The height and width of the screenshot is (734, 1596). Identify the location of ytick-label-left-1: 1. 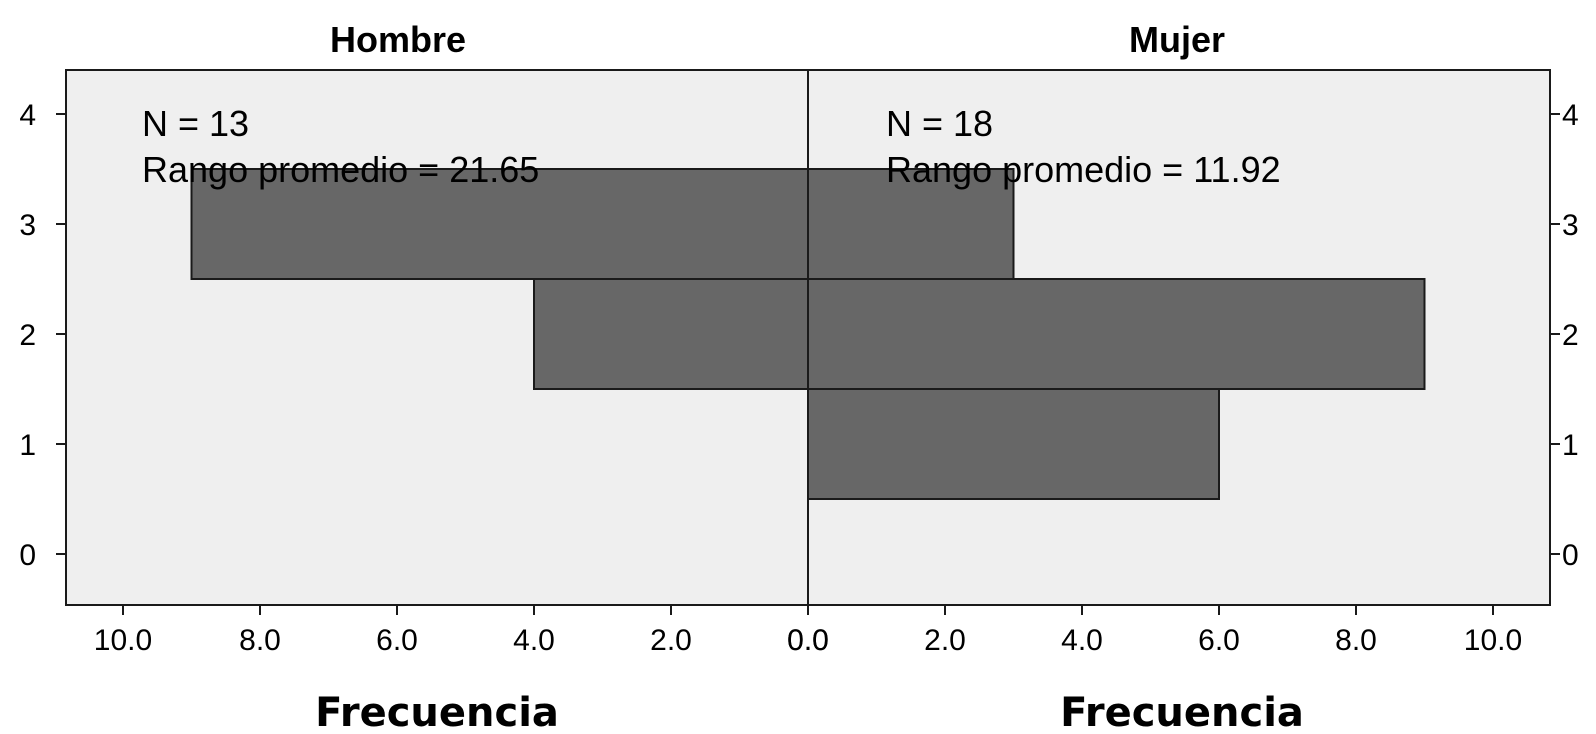
(27, 445).